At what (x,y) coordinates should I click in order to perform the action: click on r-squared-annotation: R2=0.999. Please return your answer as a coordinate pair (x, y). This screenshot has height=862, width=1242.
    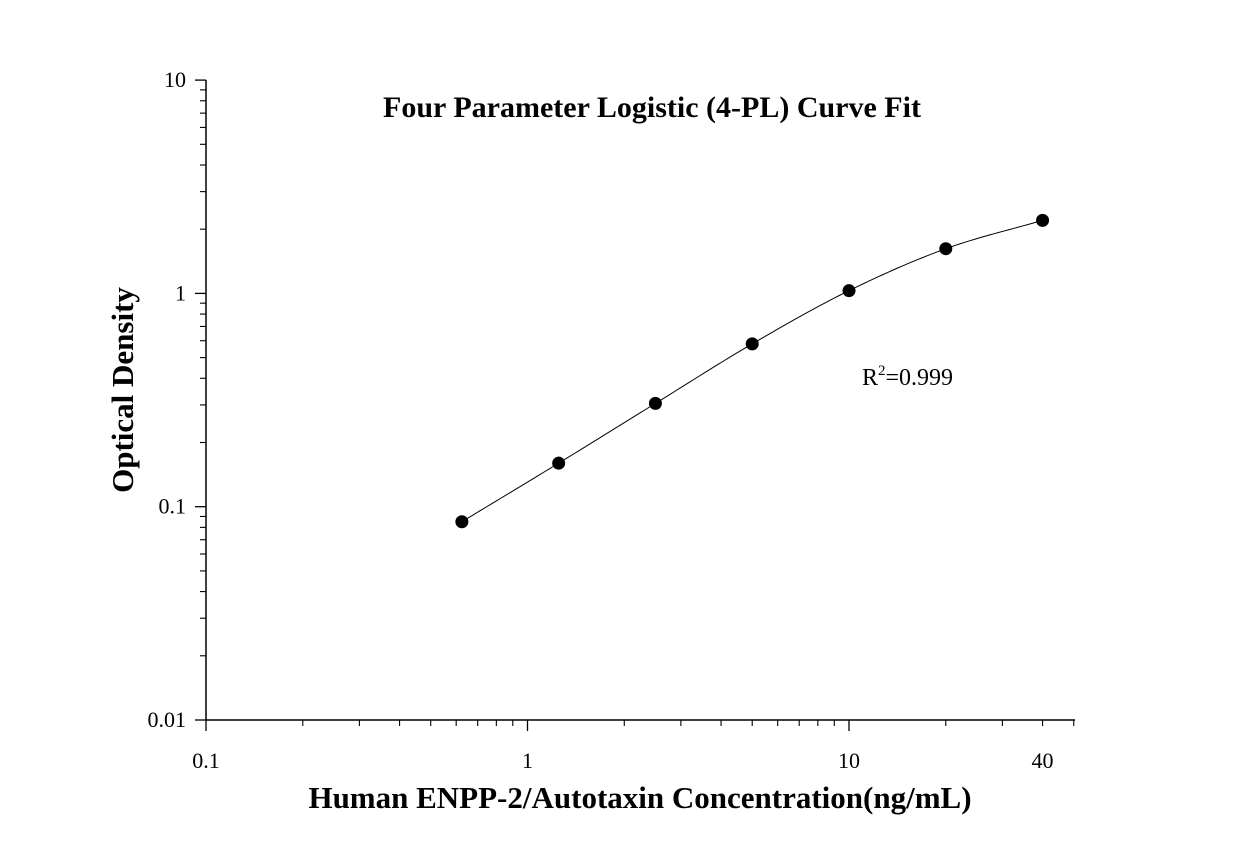
    Looking at the image, I should click on (907, 377).